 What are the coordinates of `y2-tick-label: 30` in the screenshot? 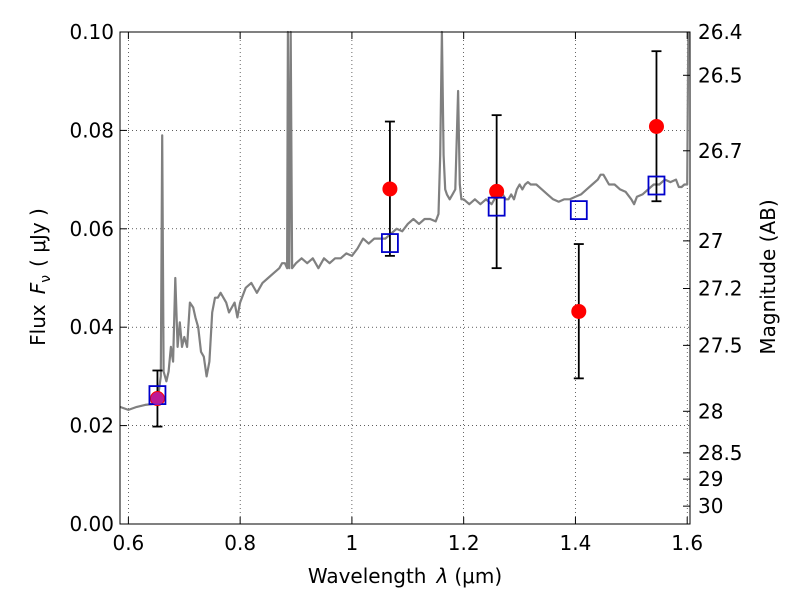 It's located at (710, 506).